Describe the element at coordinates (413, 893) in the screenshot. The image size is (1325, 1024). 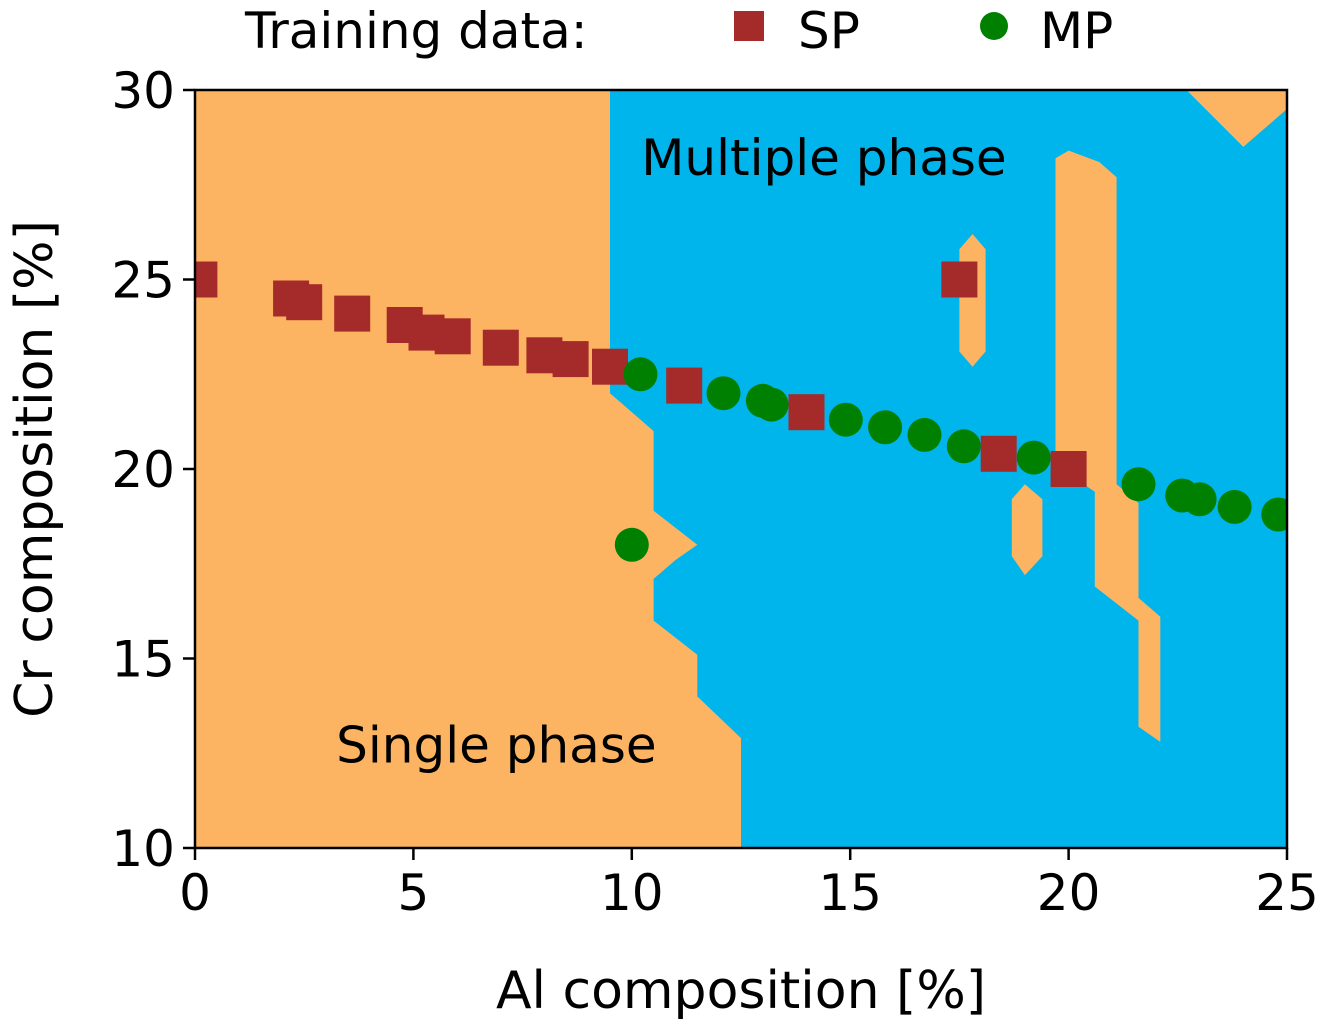
I see `x-tick-label-5: 5` at that location.